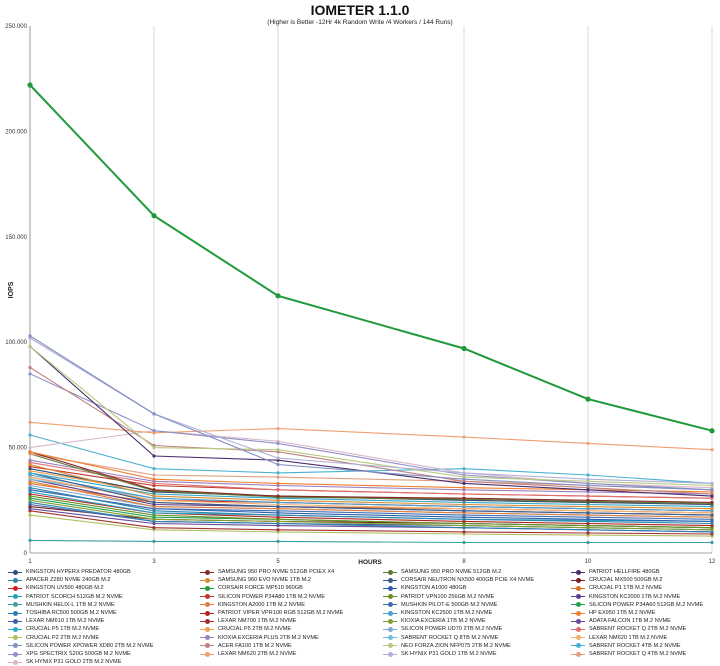 The image size is (720, 666). What do you see at coordinates (56, 621) in the screenshot?
I see `legend-item: LEXAR NM610 1TB M.2 NVME` at bounding box center [56, 621].